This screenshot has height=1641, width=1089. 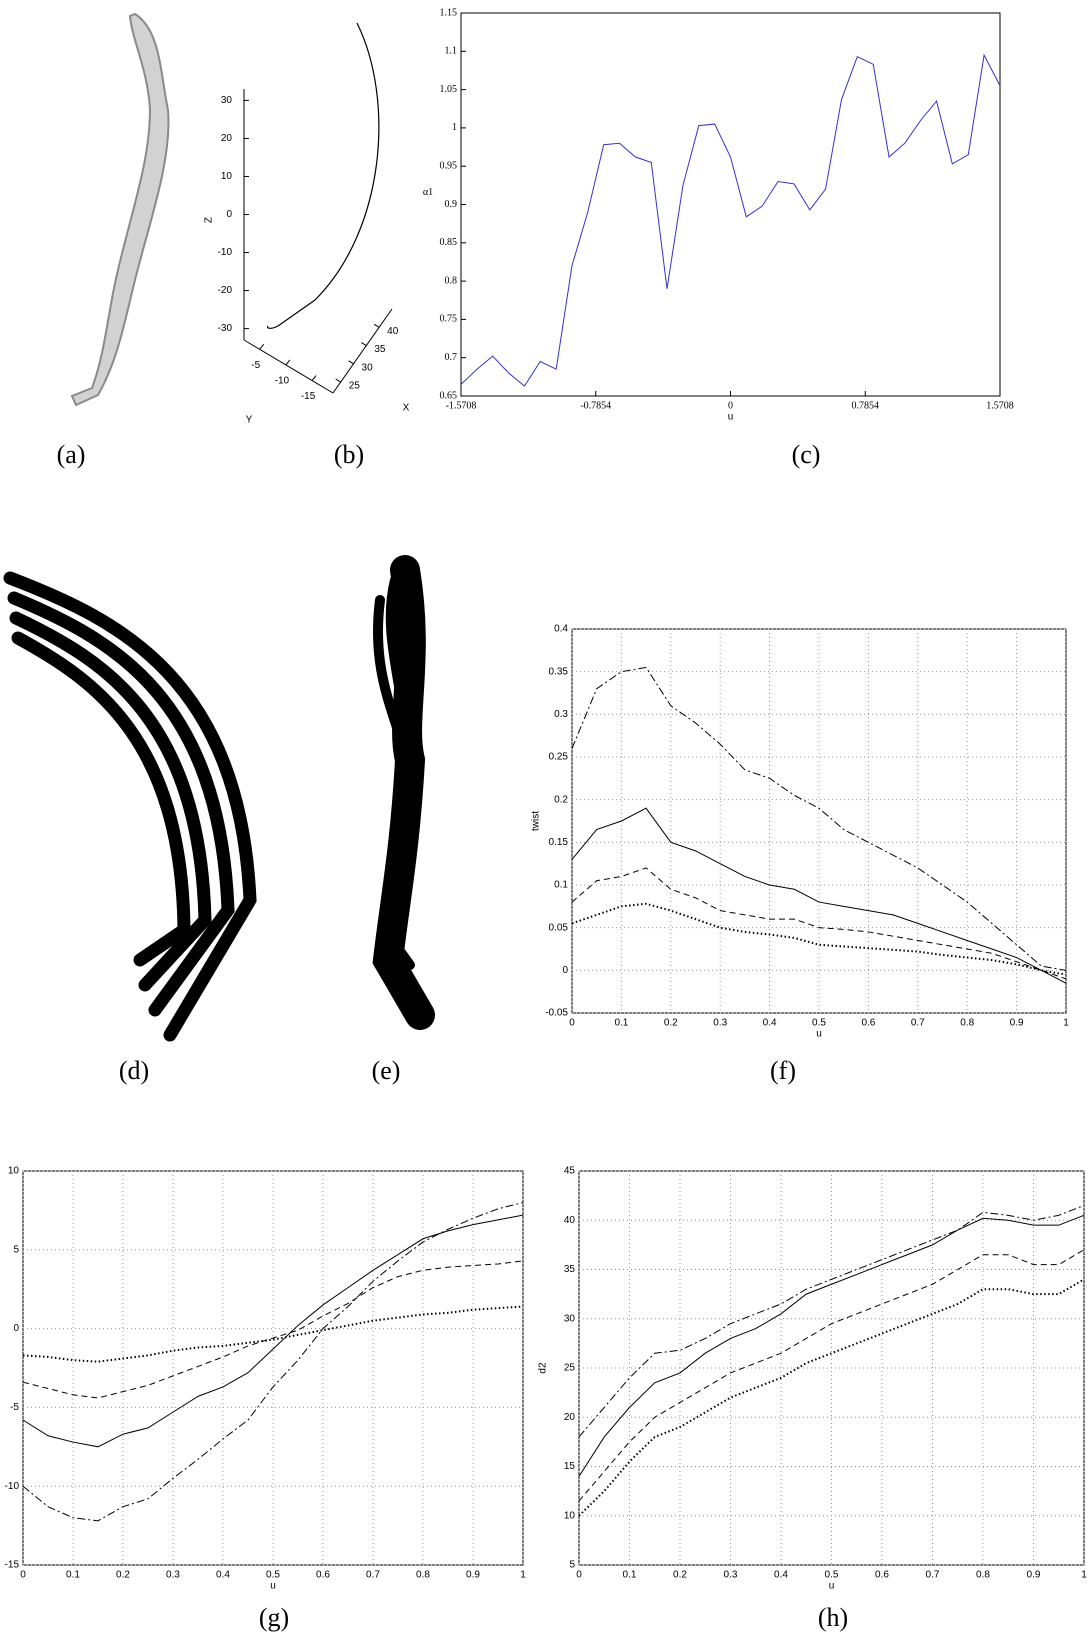 I want to click on z-tick-label: 30, so click(x=227, y=100).